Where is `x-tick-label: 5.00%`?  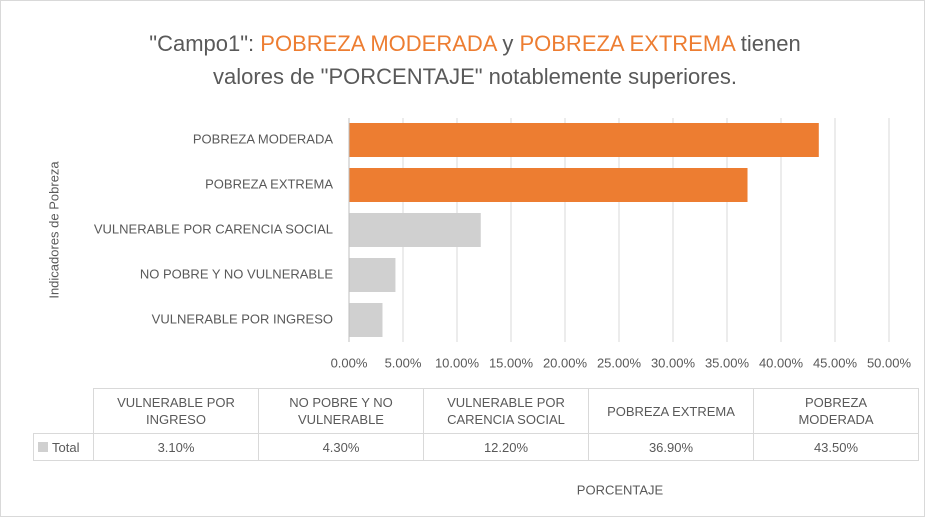
x-tick-label: 5.00% is located at coordinates (403, 362).